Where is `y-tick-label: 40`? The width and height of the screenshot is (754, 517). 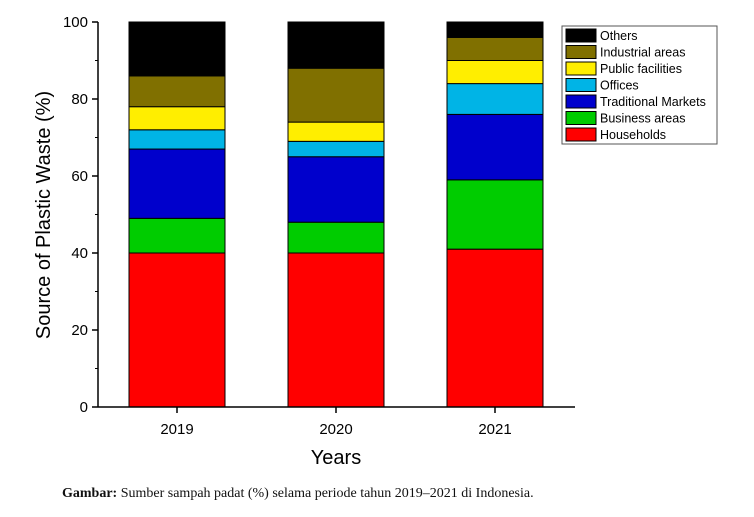
y-tick-label: 40 is located at coordinates (79, 253).